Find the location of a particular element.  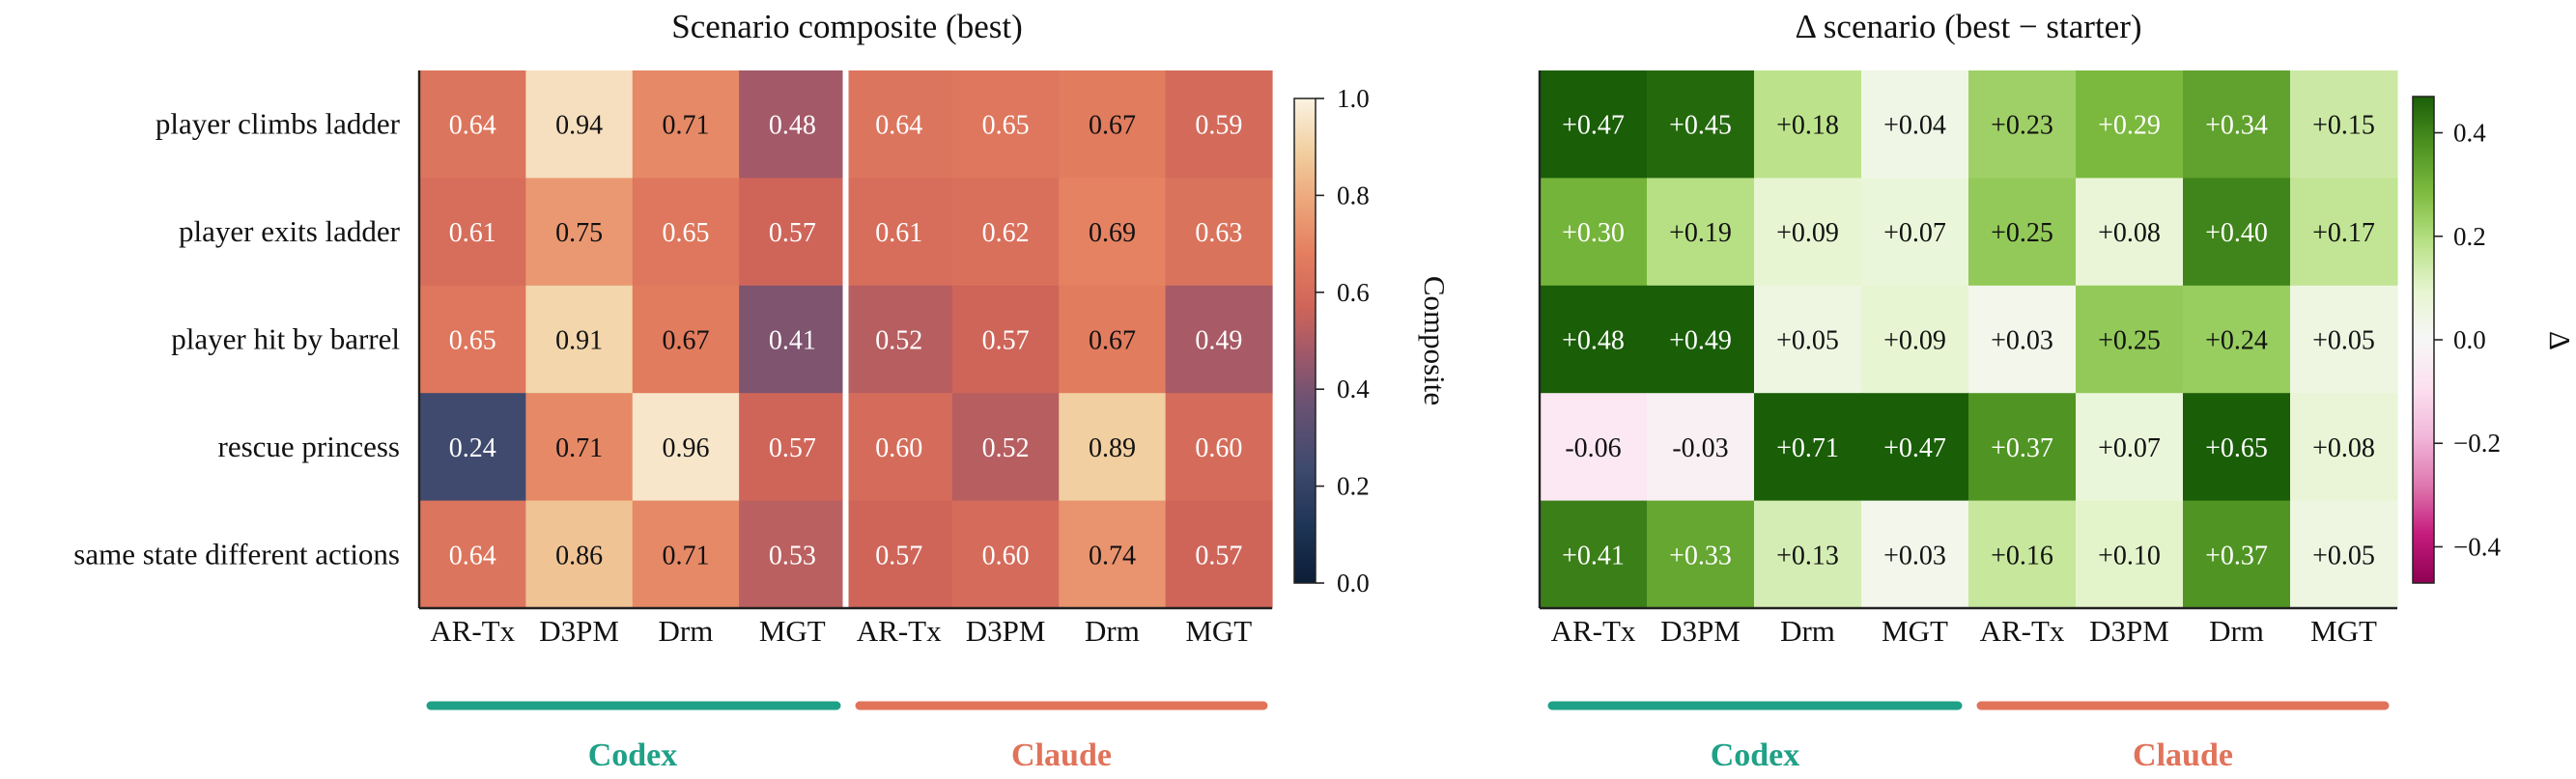

group-label-claude-right: Claude is located at coordinates (2183, 755).